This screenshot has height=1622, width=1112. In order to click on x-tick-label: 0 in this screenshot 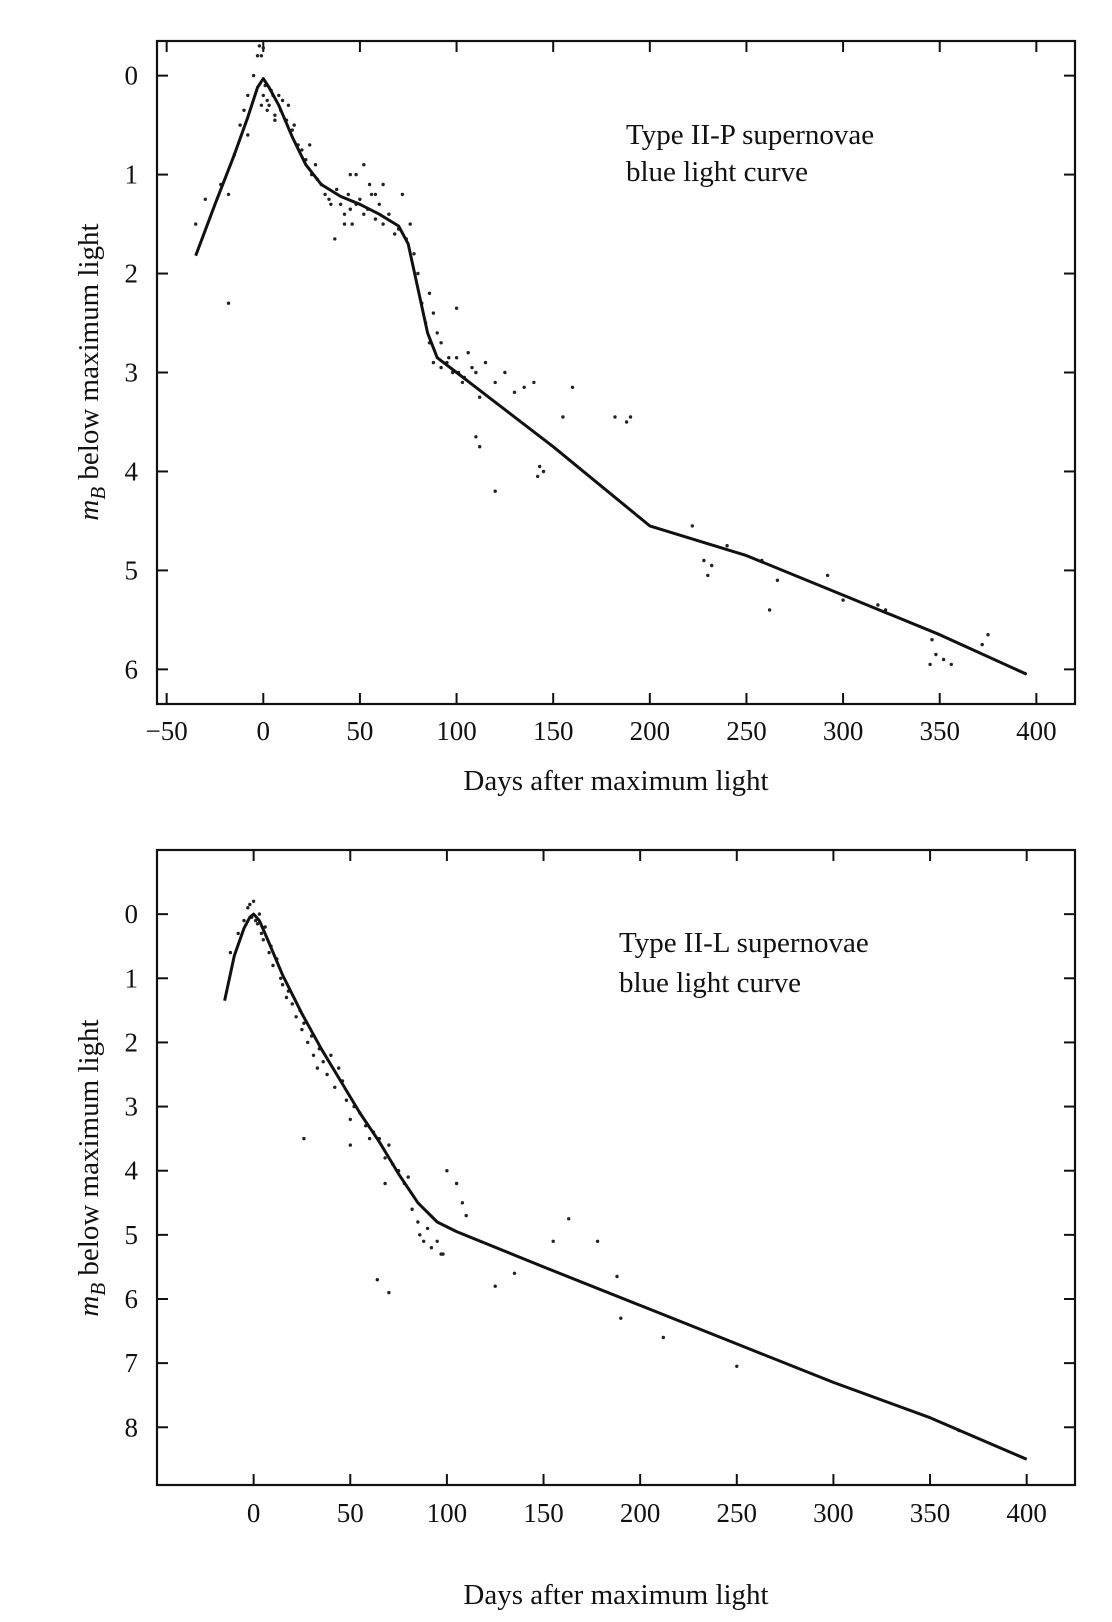, I will do `click(254, 1513)`.